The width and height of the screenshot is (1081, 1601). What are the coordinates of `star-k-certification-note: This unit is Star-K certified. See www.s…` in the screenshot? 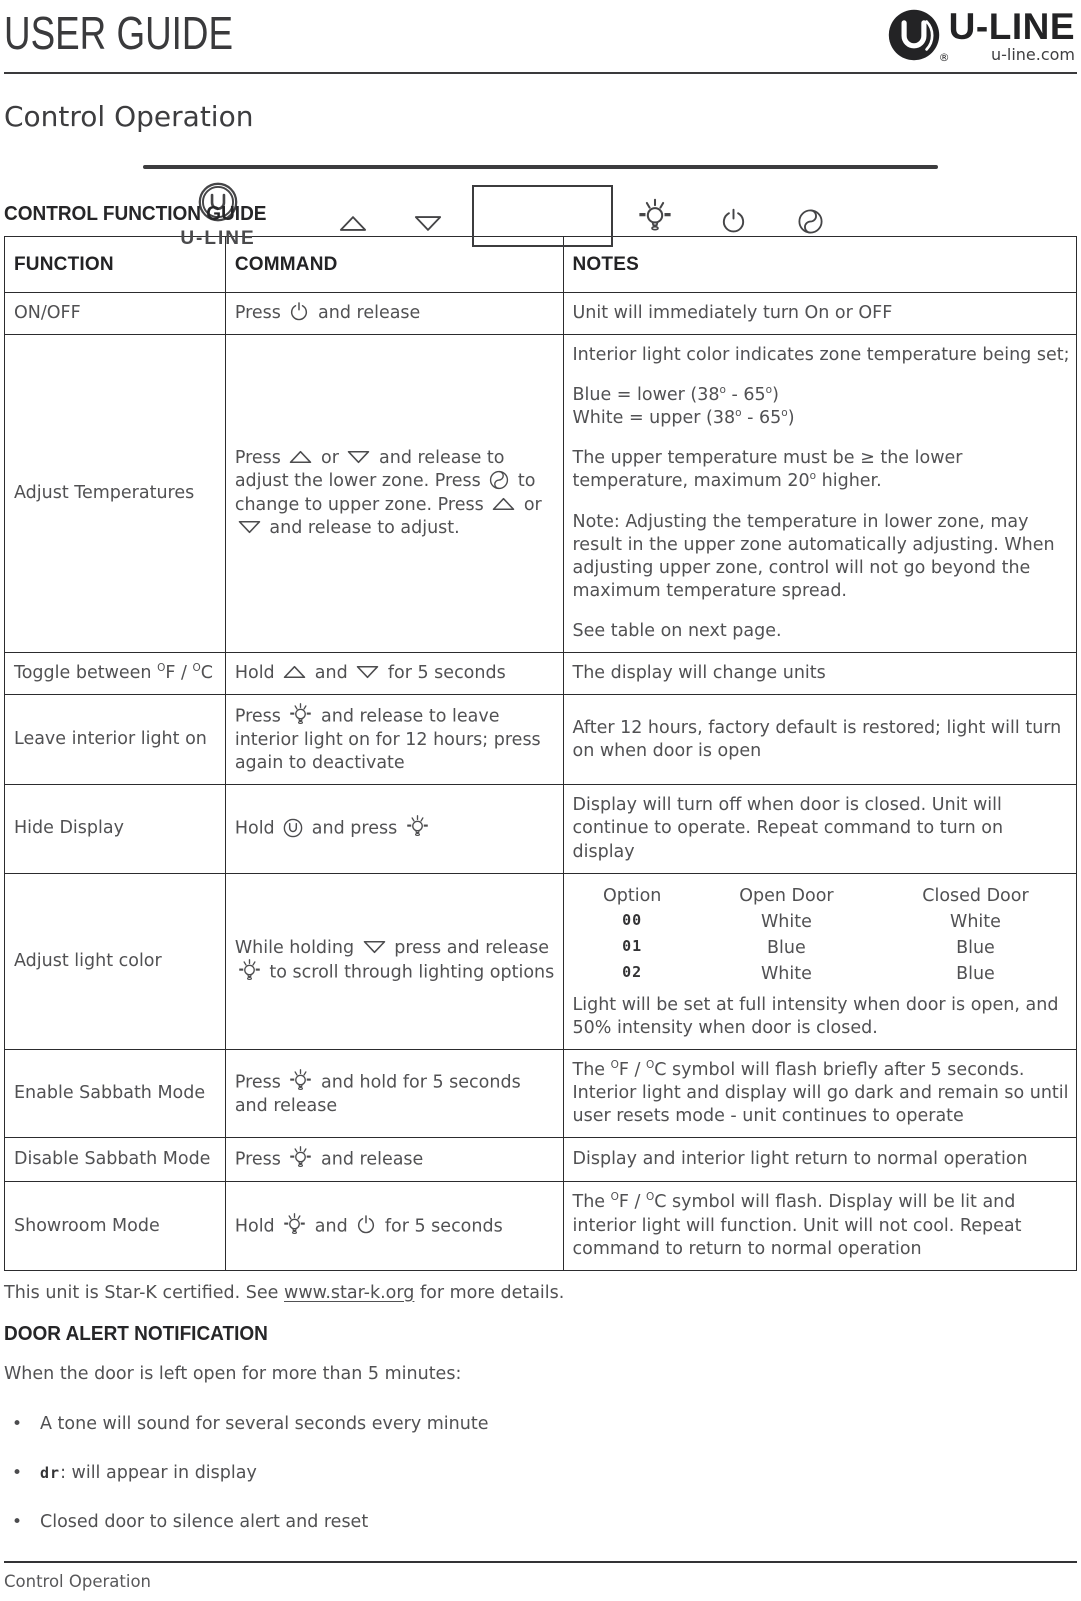 It's located at (284, 1292).